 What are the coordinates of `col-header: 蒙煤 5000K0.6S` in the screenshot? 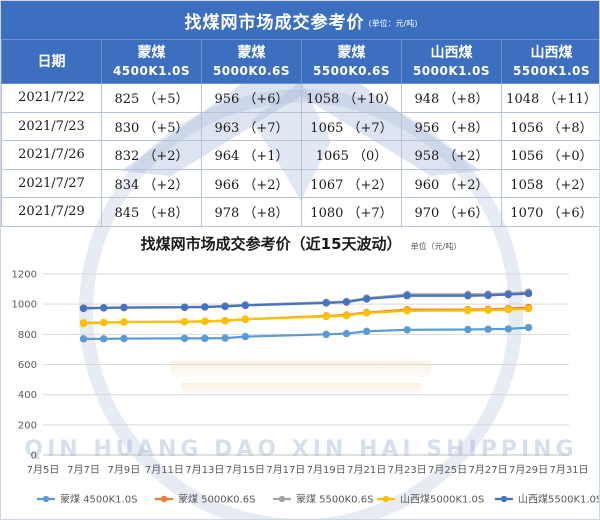 It's located at (251, 61).